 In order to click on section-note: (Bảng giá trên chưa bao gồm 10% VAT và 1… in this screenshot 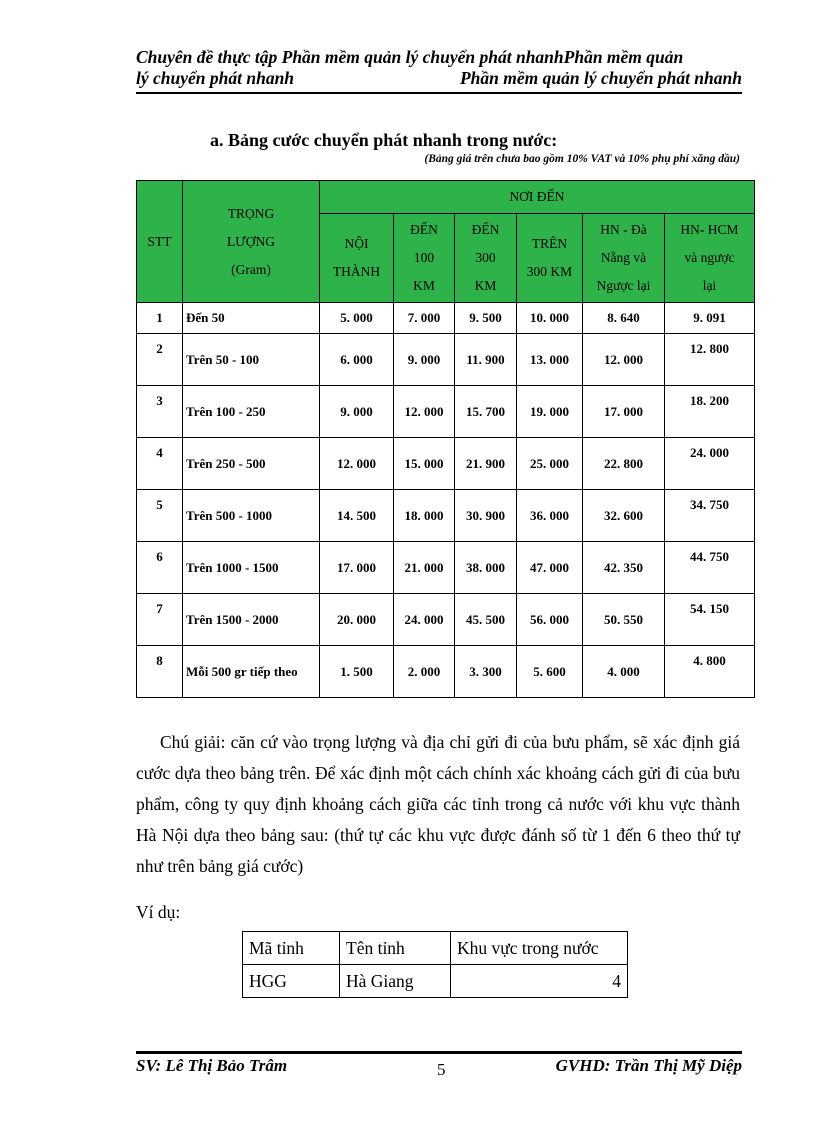, I will do `click(582, 159)`.